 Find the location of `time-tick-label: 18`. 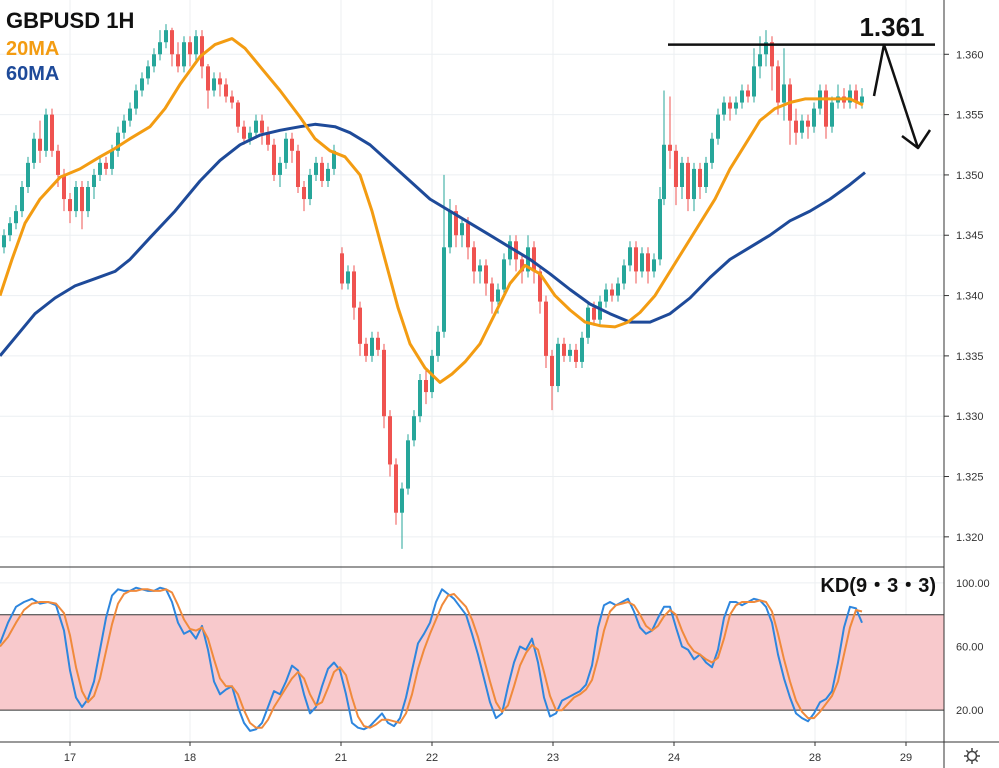

time-tick-label: 18 is located at coordinates (190, 758).